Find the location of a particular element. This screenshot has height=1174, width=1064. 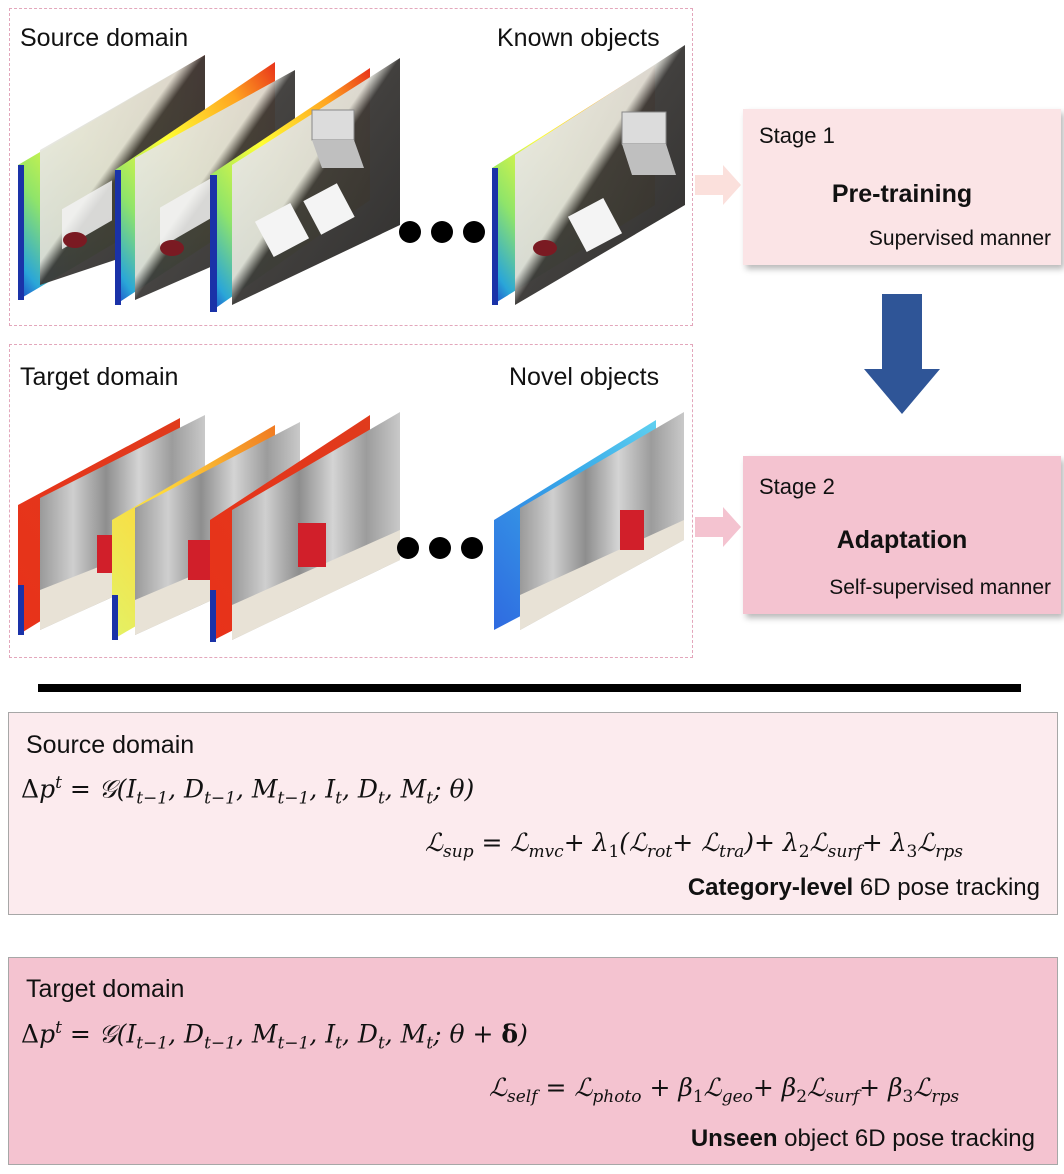

target-frames-illustration is located at coordinates (351, 527).